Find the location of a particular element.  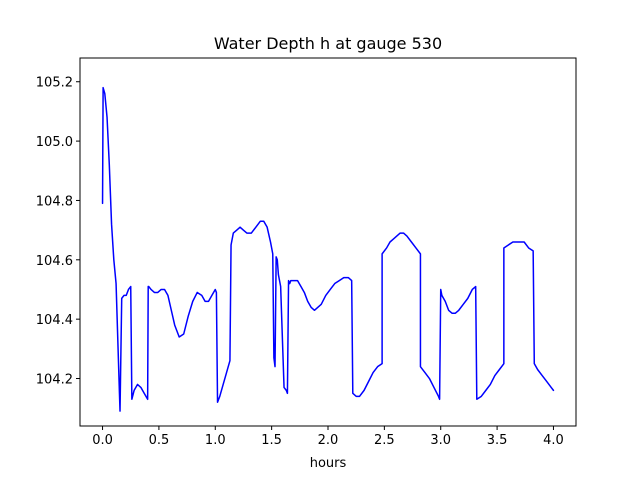

x-tick-label: 4.0 is located at coordinates (553, 440).